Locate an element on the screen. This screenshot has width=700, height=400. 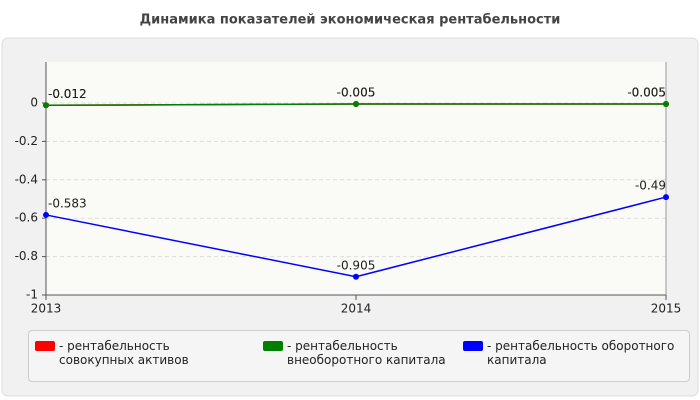
y-tick-label: -0.4 is located at coordinates (26, 179).